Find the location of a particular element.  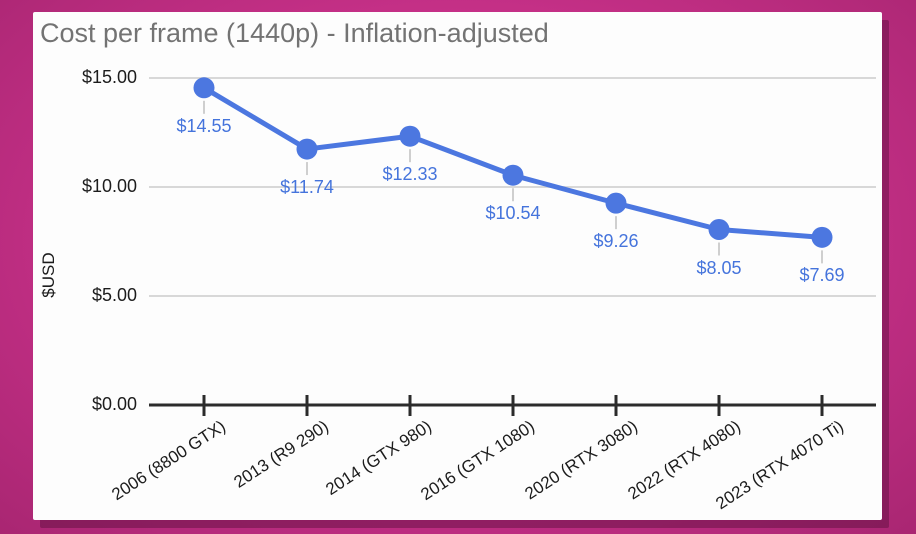

data-point-label: $14.55 is located at coordinates (204, 125).